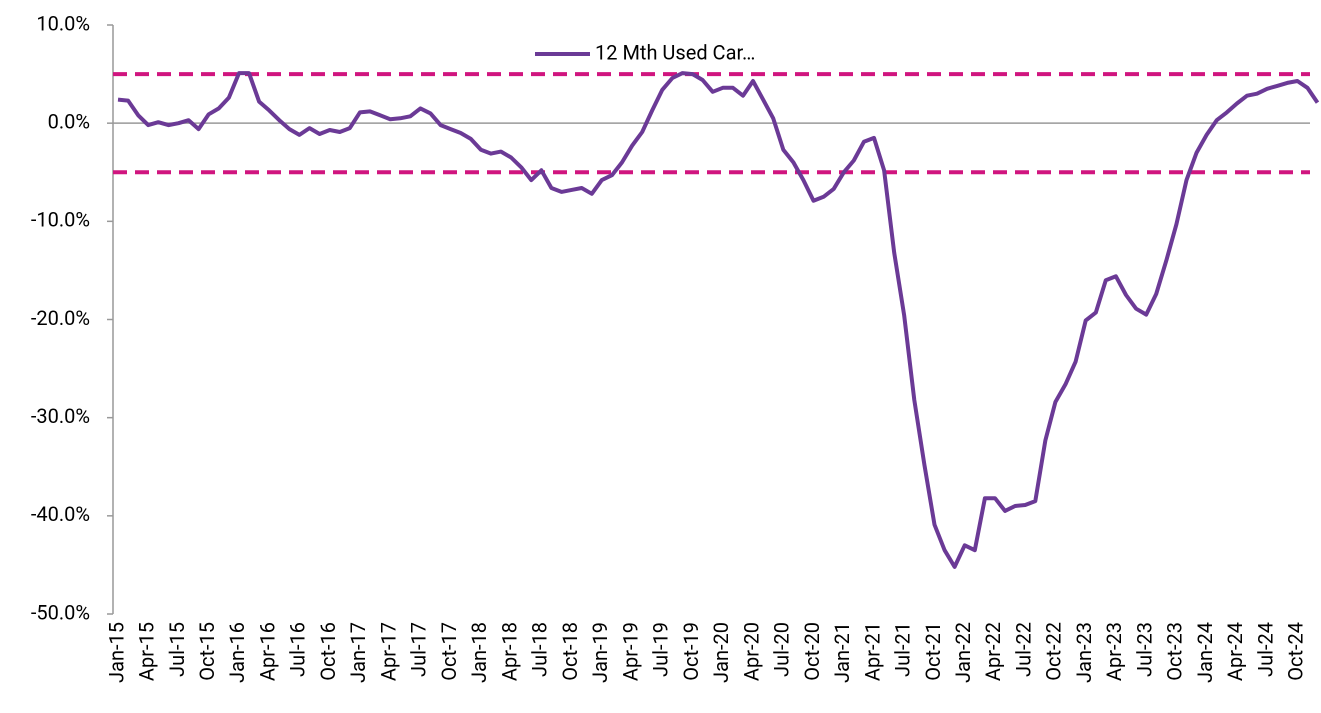 The width and height of the screenshot is (1321, 713). I want to click on y-tick-label: -10.0%, so click(60, 220).